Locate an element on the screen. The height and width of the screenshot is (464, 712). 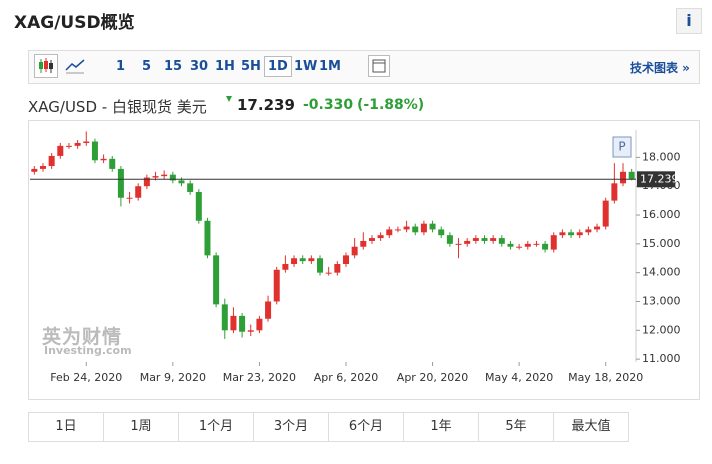
y-tick-label: 14.000 is located at coordinates (661, 272).